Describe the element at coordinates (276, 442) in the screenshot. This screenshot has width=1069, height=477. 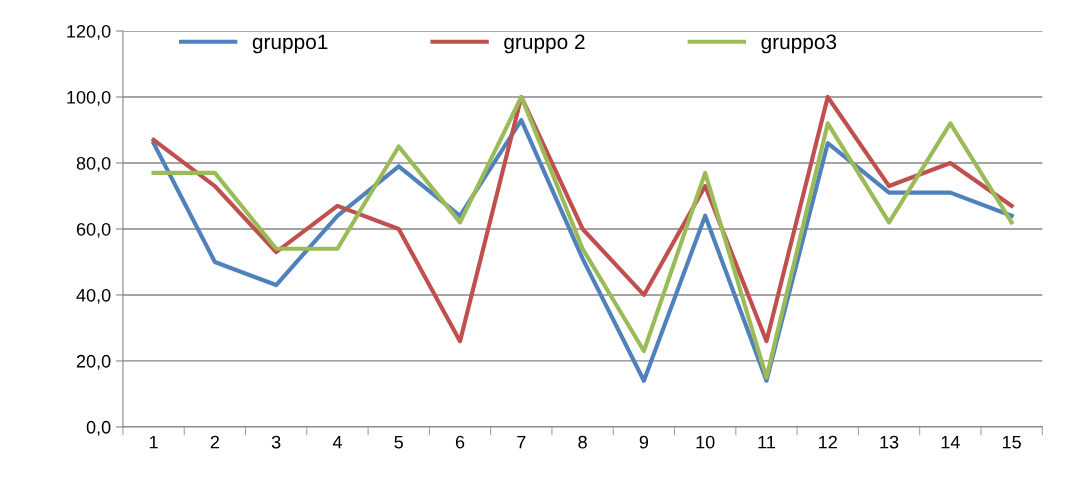
I see `x-tick-label: 3` at that location.